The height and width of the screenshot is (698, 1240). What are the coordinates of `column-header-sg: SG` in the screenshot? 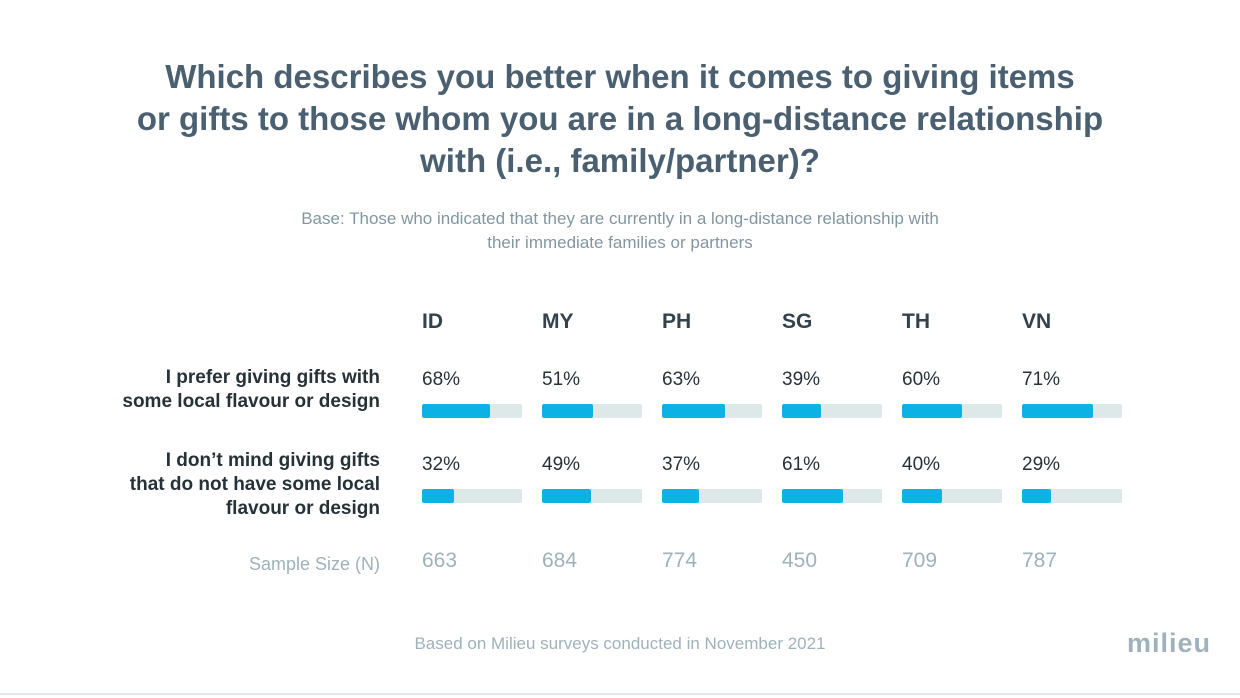 It's located at (797, 321).